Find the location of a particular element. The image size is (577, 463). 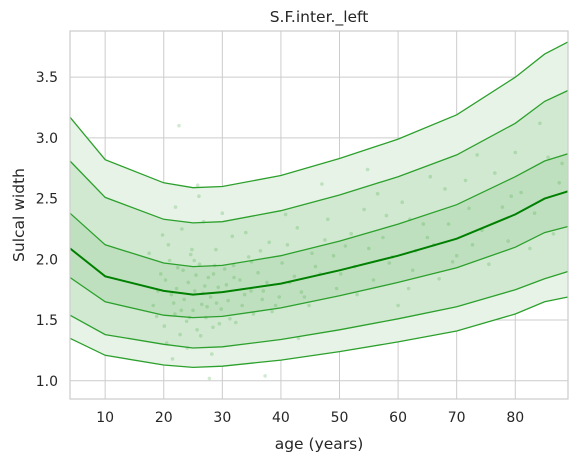

x-axis-label: age (years) is located at coordinates (319, 444).